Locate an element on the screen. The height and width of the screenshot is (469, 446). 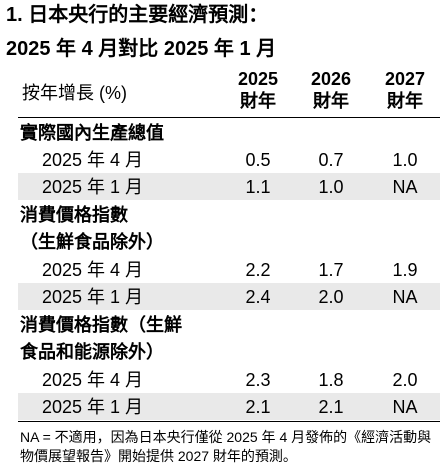
title-line-2: 2025 年 4 月對比 2025 年 1 月 is located at coordinates (141, 49).